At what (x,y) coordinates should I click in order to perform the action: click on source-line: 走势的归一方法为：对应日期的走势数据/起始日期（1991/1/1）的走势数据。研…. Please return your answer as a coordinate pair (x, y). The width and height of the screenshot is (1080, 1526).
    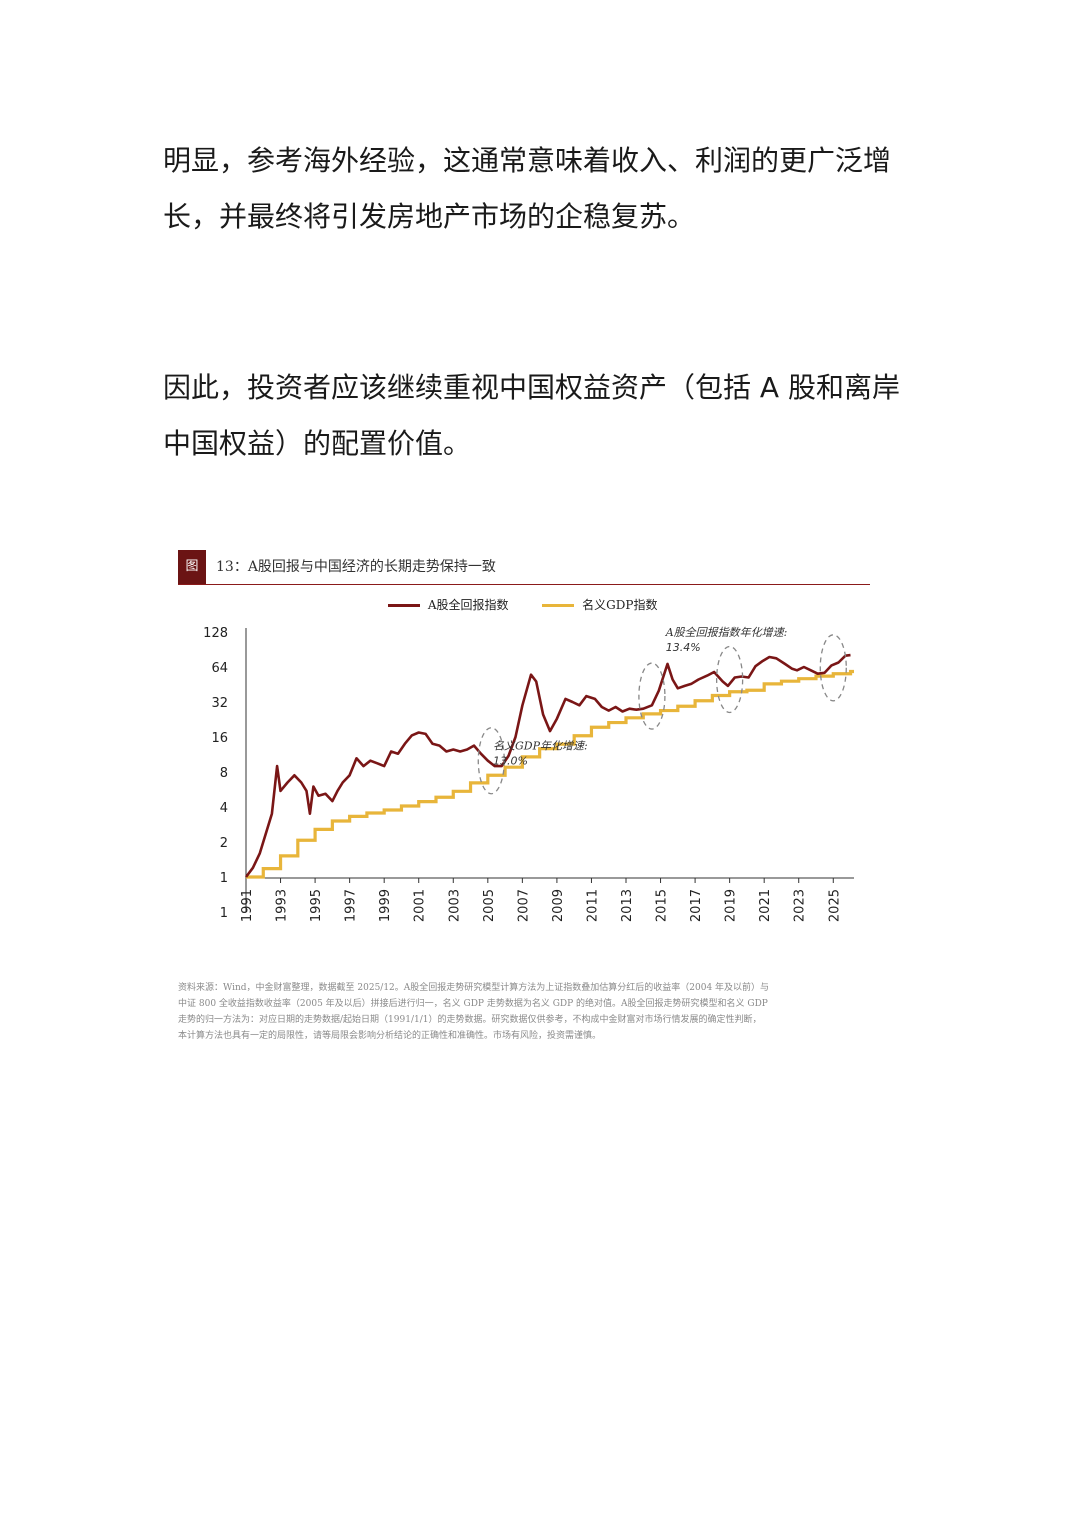
    Looking at the image, I should click on (470, 1020).